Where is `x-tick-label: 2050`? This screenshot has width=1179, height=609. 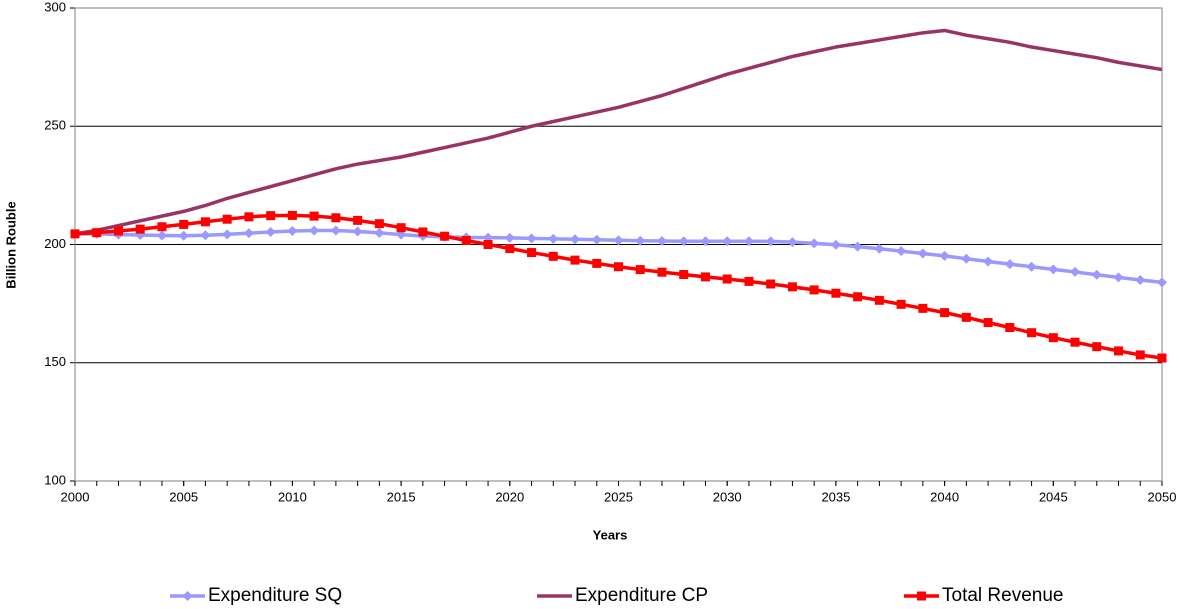
x-tick-label: 2050 is located at coordinates (1162, 496).